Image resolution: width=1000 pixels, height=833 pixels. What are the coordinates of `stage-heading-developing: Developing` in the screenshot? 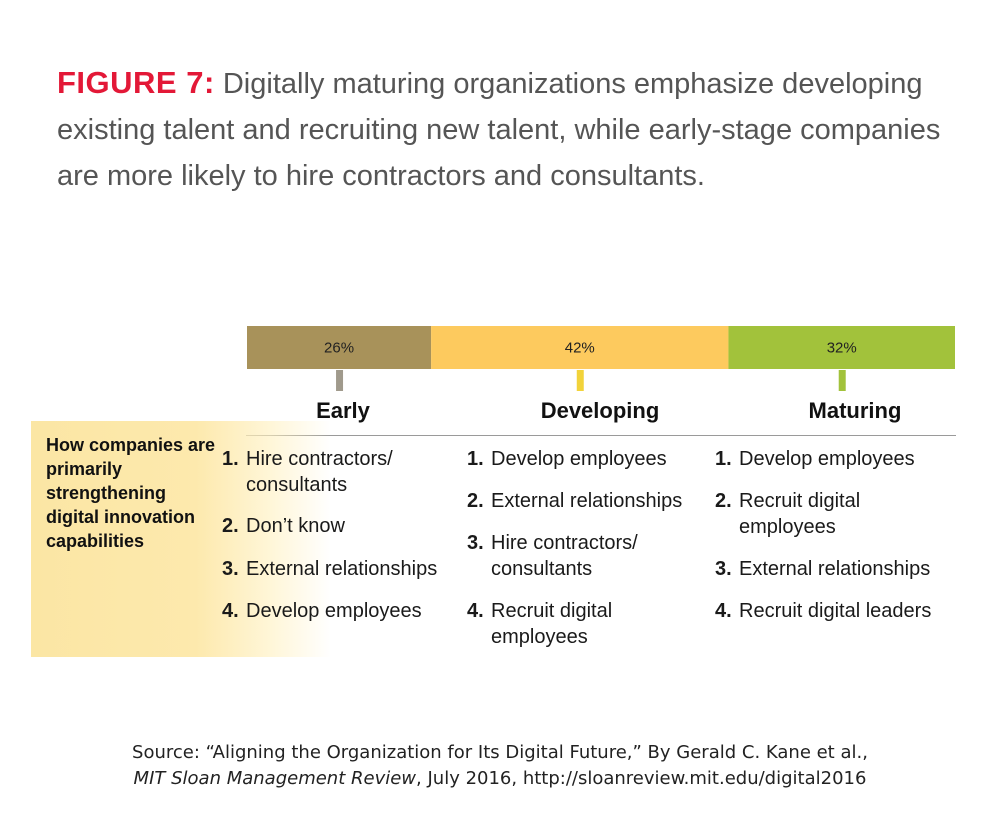 It's located at (600, 410).